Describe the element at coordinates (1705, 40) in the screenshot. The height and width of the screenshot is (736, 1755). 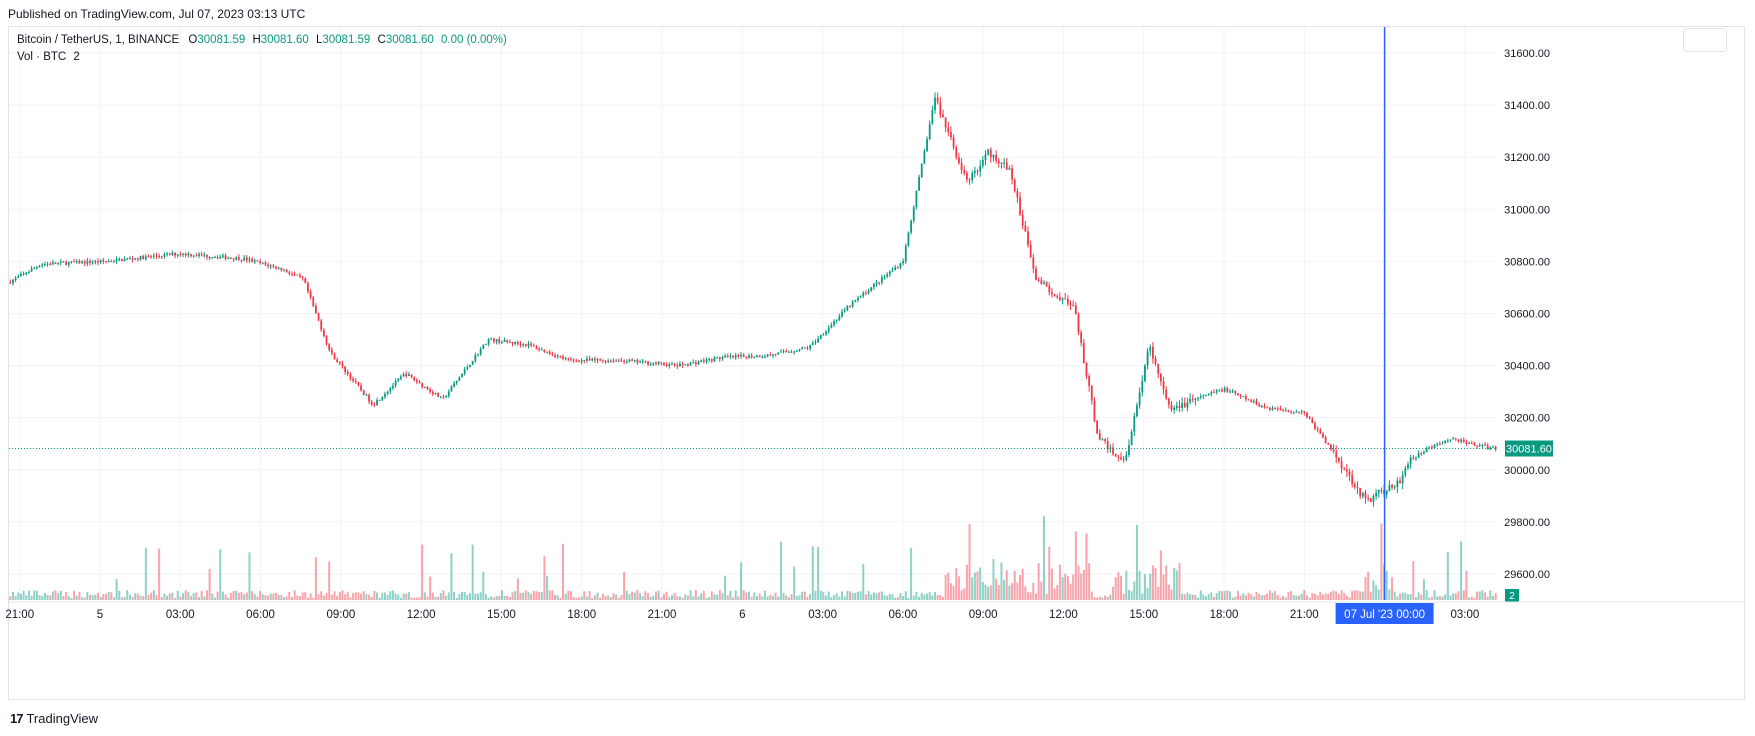
I see `price-scale-settings-button` at that location.